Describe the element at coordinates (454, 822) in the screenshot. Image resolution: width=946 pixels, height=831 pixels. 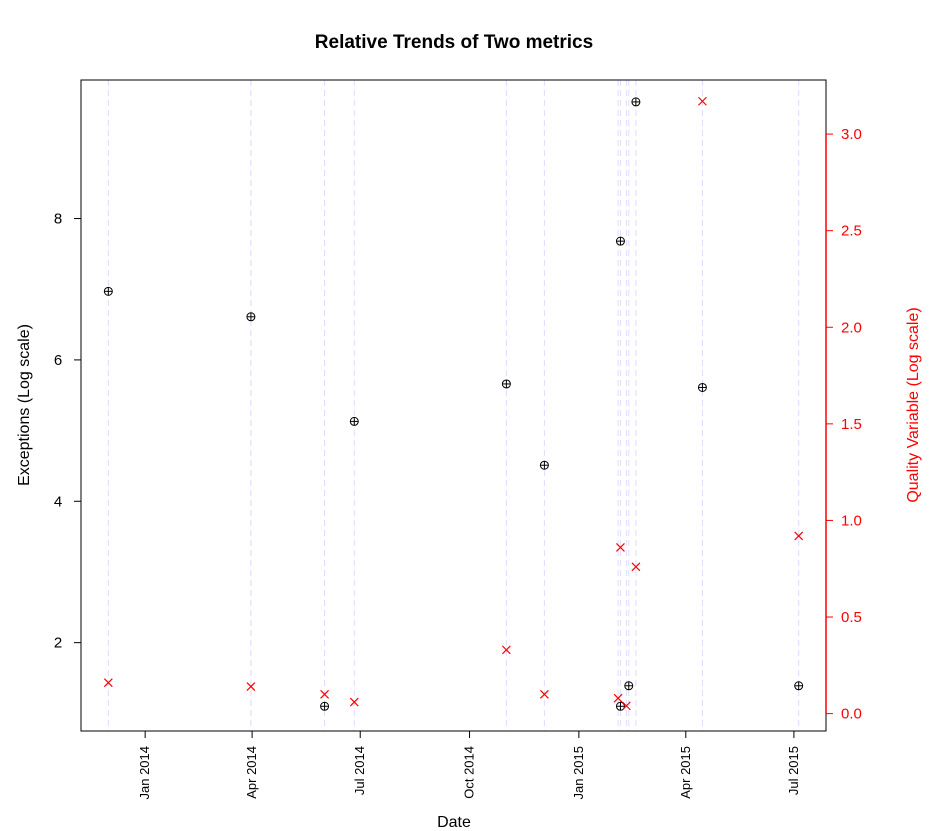
I see `x-axis-label: Date` at that location.